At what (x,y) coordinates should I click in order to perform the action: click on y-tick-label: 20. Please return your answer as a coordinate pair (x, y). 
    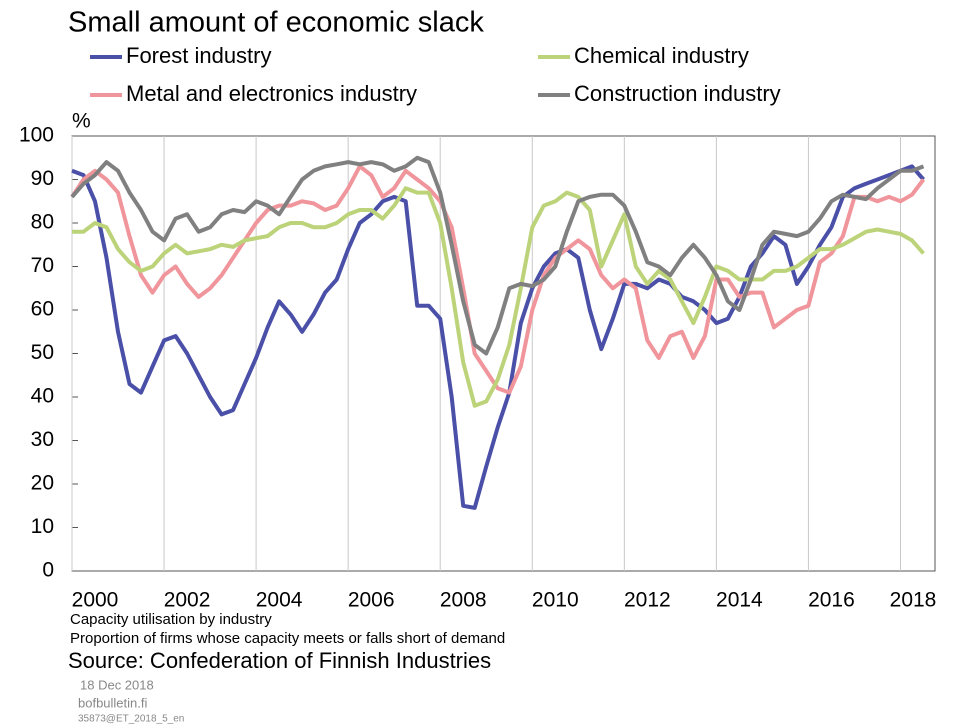
    Looking at the image, I should click on (42, 483).